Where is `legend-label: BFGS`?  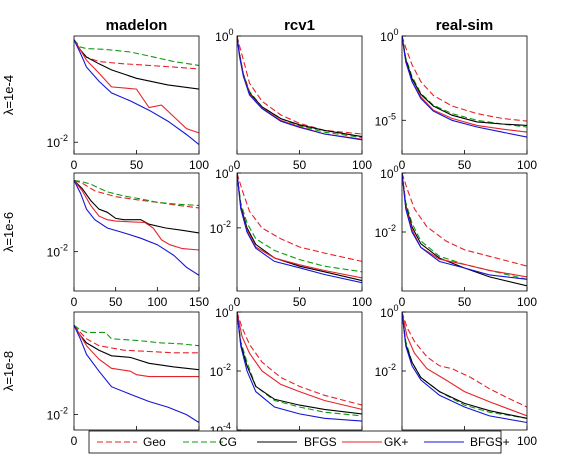 legend-label: BFGS is located at coordinates (320, 442).